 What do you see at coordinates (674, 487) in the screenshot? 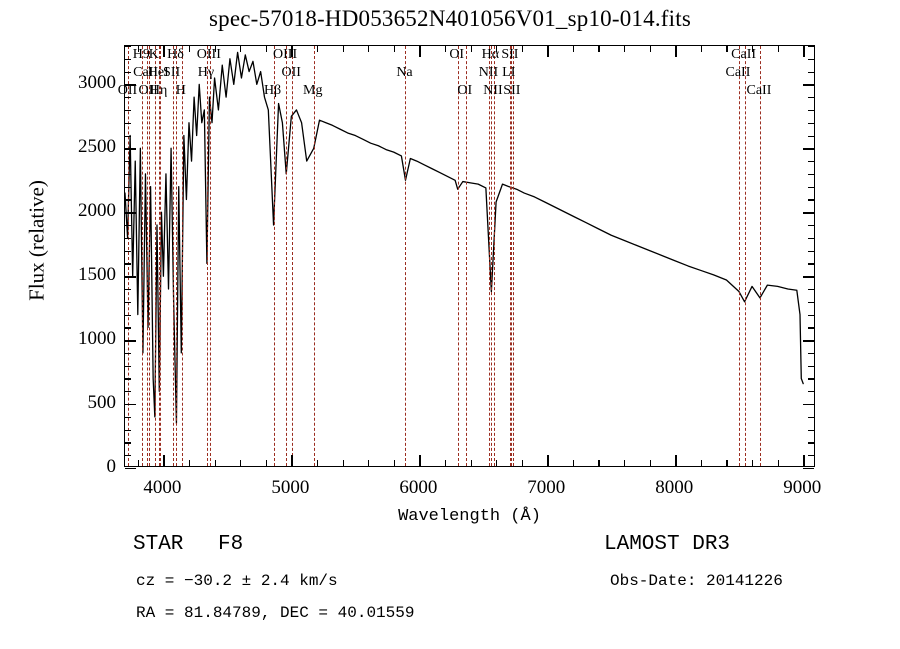
I see `x-tick-label: 8000` at bounding box center [674, 487].